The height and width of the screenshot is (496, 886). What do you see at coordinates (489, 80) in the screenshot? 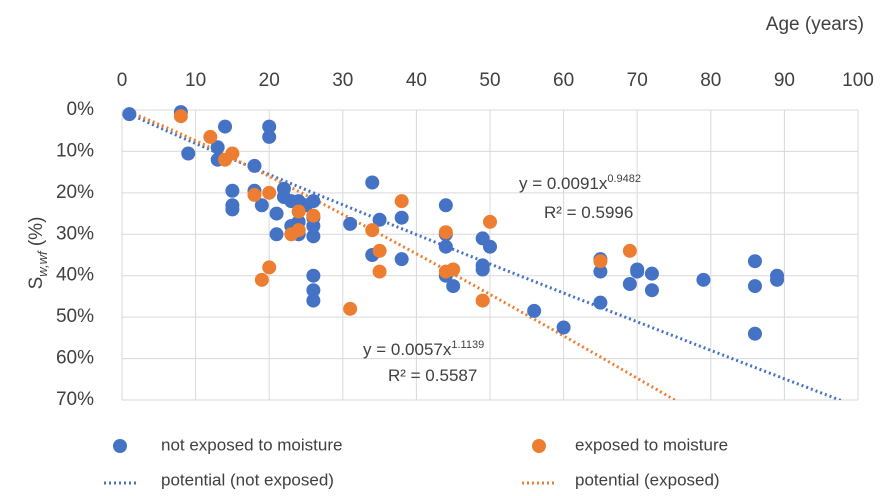
I see `x-tick-label: 50` at bounding box center [489, 80].